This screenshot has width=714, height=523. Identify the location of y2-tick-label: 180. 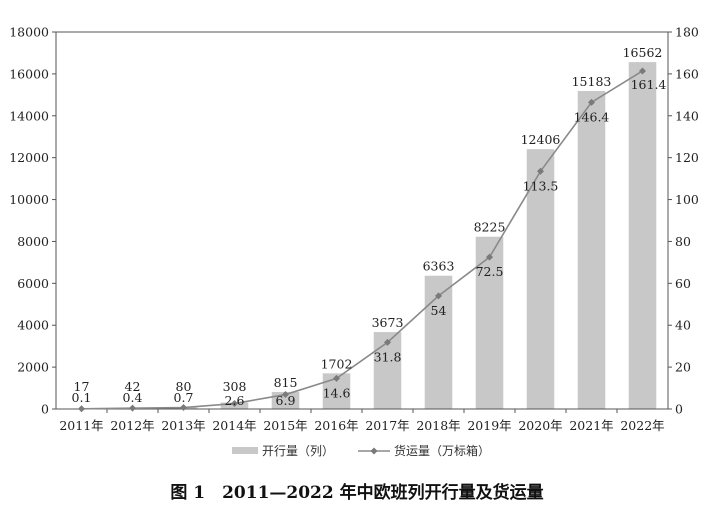
(687, 32).